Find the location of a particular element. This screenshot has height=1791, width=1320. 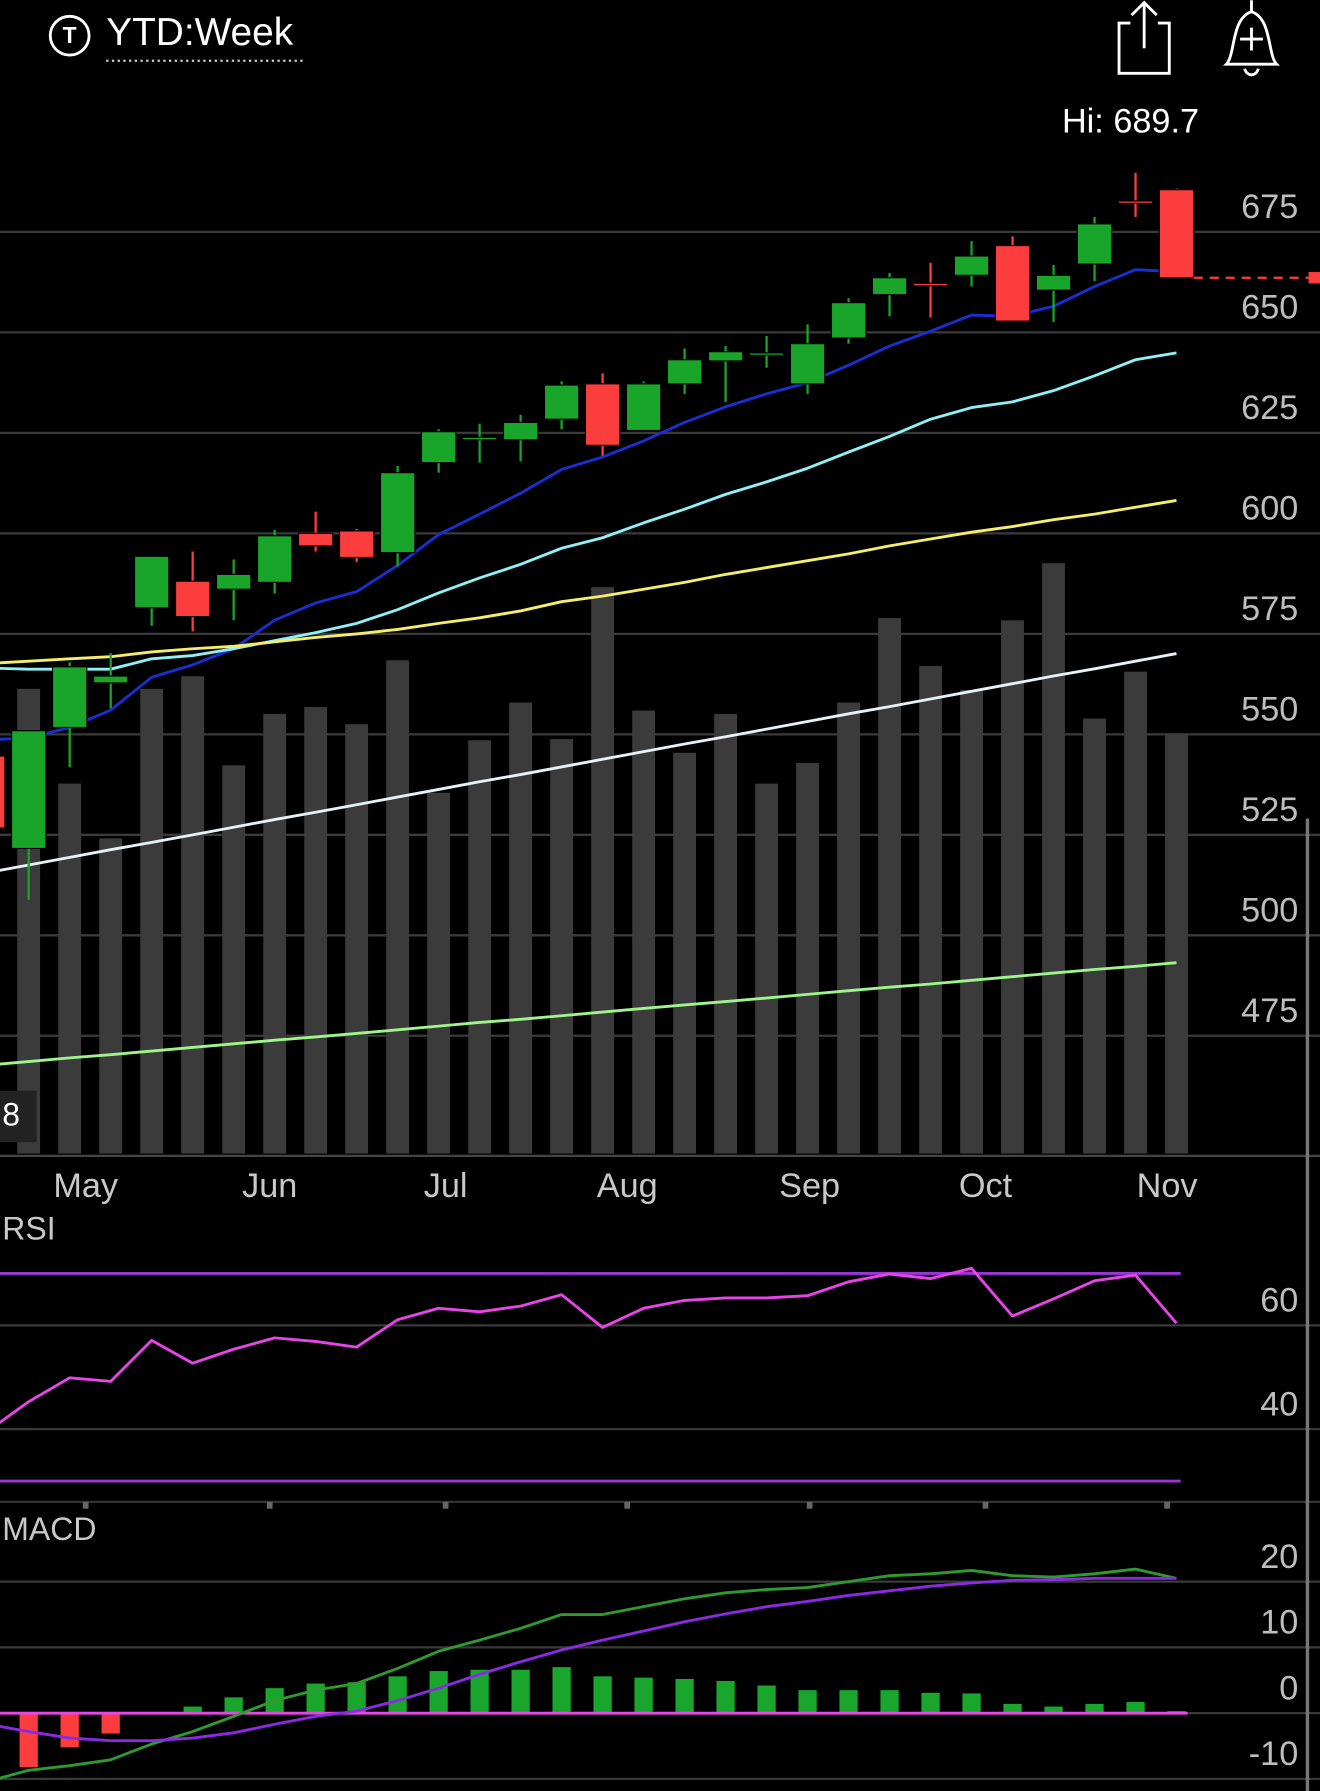

y-tick-label: 650 is located at coordinates (1269, 308).